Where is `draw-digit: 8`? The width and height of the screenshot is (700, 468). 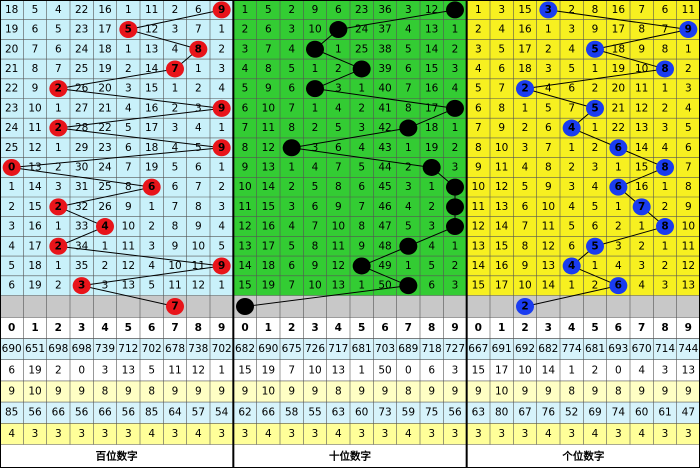
draw-digit: 8 is located at coordinates (198, 49).